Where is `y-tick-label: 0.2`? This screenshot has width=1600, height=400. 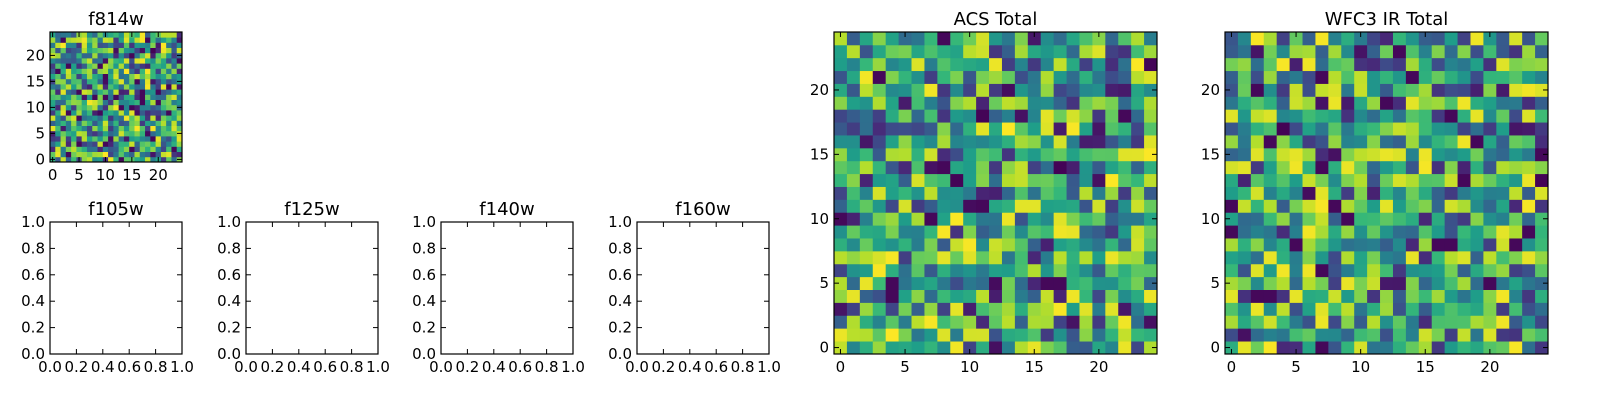 y-tick-label: 0.2 is located at coordinates (229, 328).